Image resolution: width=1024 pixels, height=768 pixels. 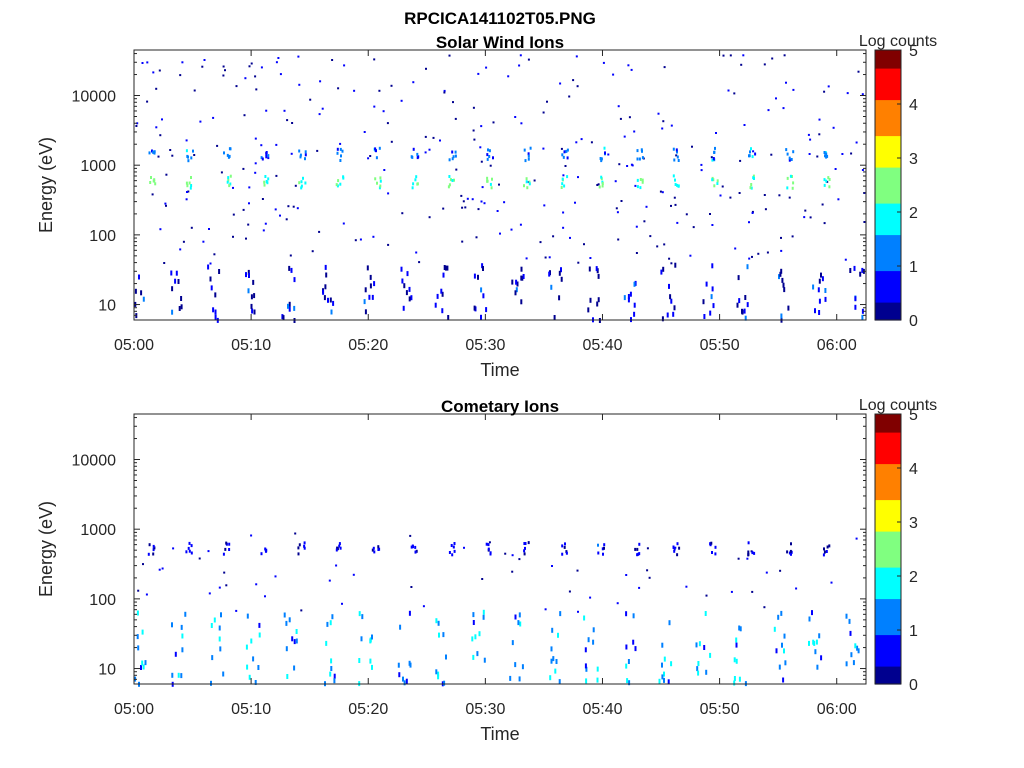 What do you see at coordinates (913, 159) in the screenshot?
I see `colorbar-tick-label: 3` at bounding box center [913, 159].